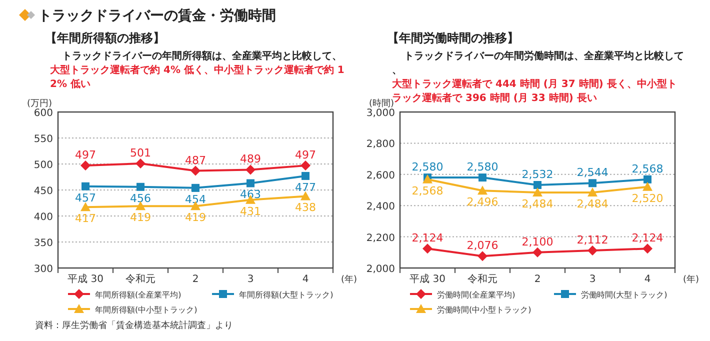 The width and height of the screenshot is (710, 341). What do you see at coordinates (43, 165) in the screenshot?
I see `y-tick-label: 500` at bounding box center [43, 165].